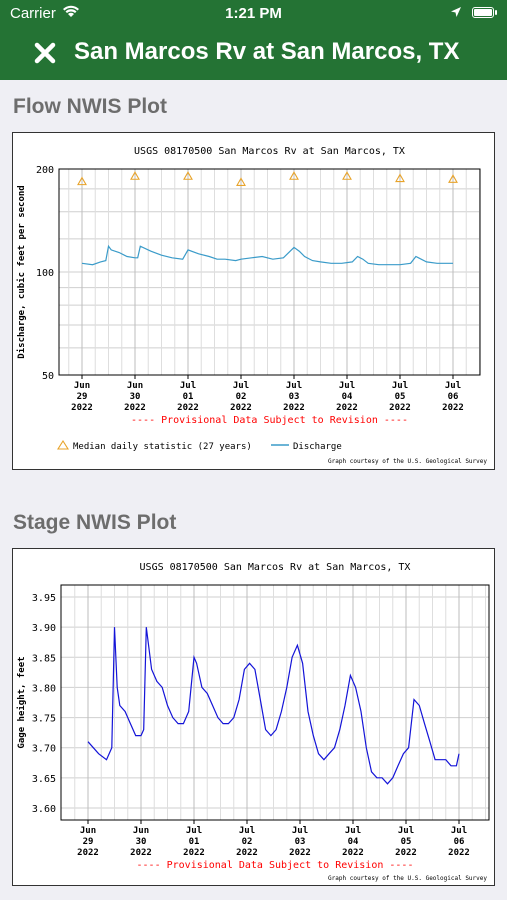 The image size is (507, 900). Describe the element at coordinates (21, 271) in the screenshot. I see `y-axis-label: Discharge, cubic feet per second` at that location.